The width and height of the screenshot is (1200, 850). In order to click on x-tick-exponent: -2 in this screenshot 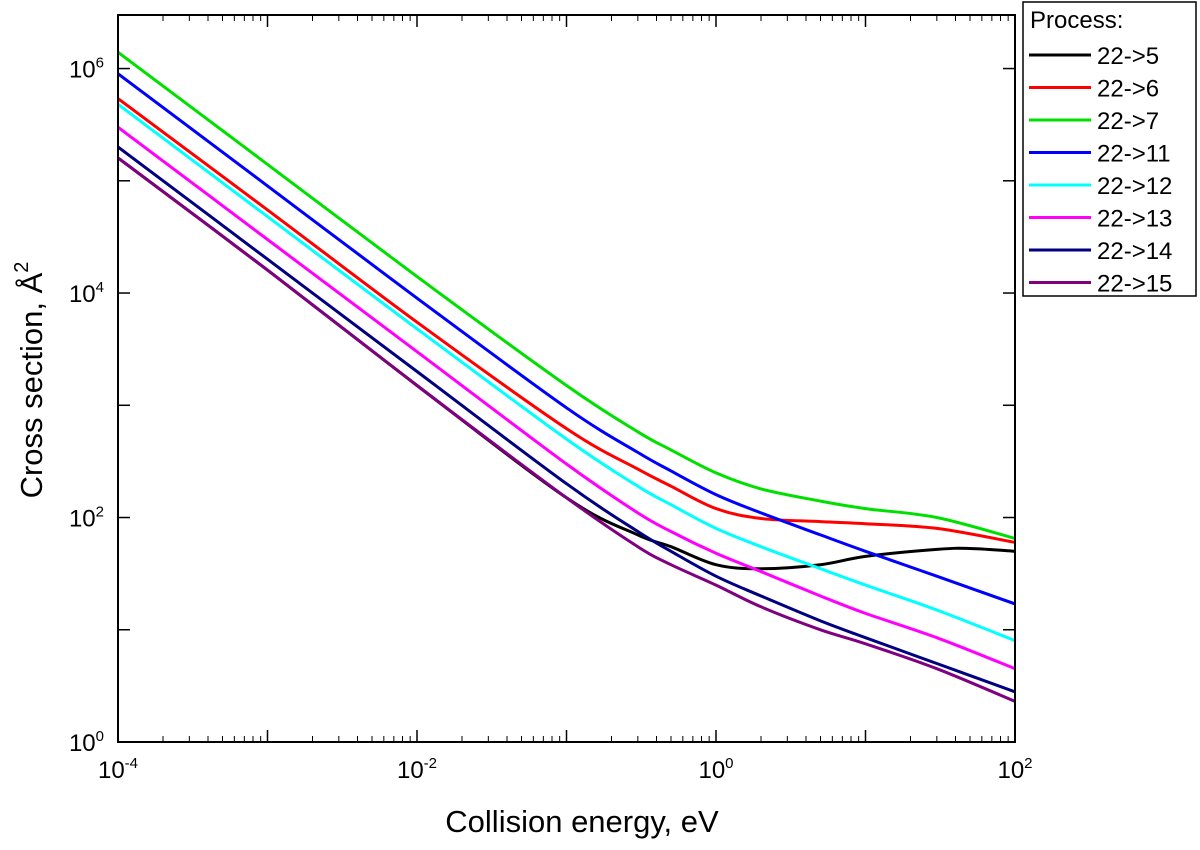, I will do `click(430, 763)`.